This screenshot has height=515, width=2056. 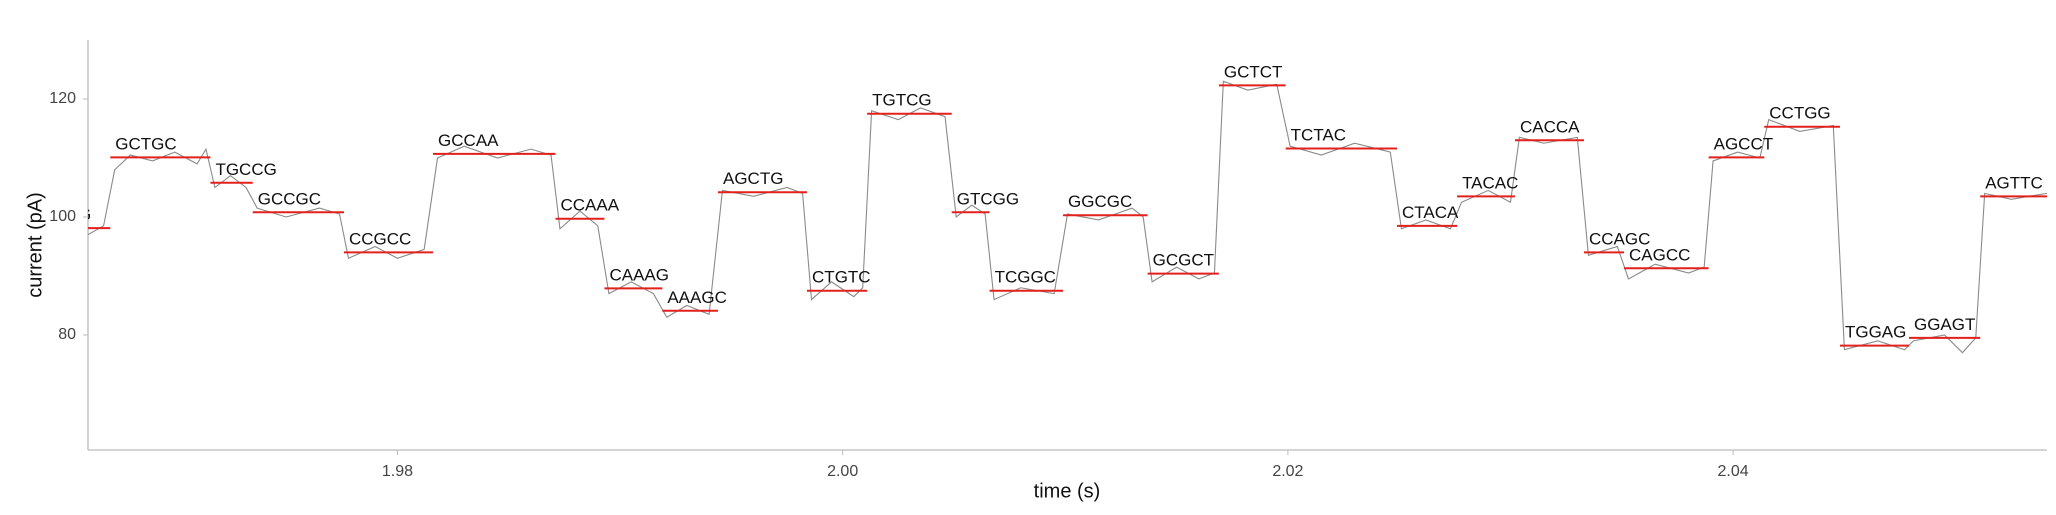 I want to click on x-tick-label: 2.00, so click(x=842, y=471).